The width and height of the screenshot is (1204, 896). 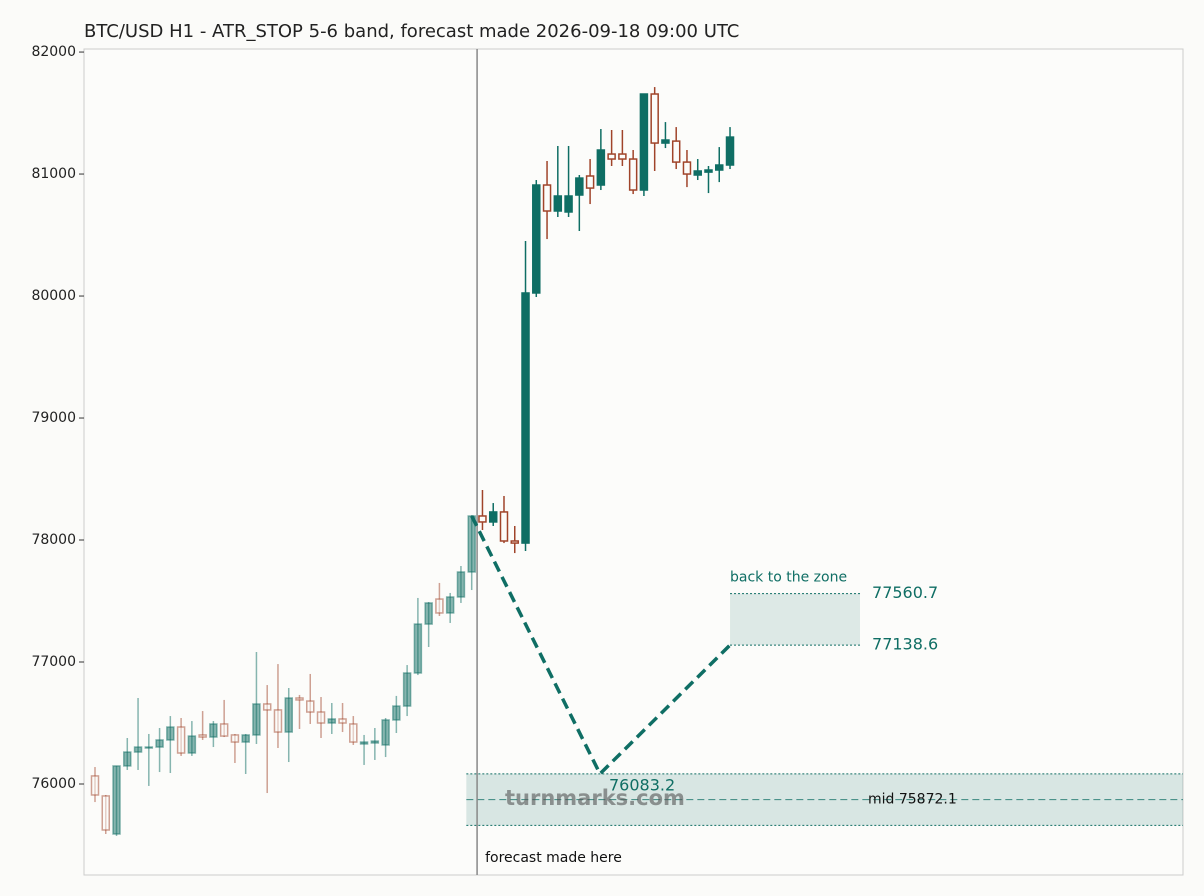 I want to click on watermark: turnmarks.com, so click(x=595, y=798).